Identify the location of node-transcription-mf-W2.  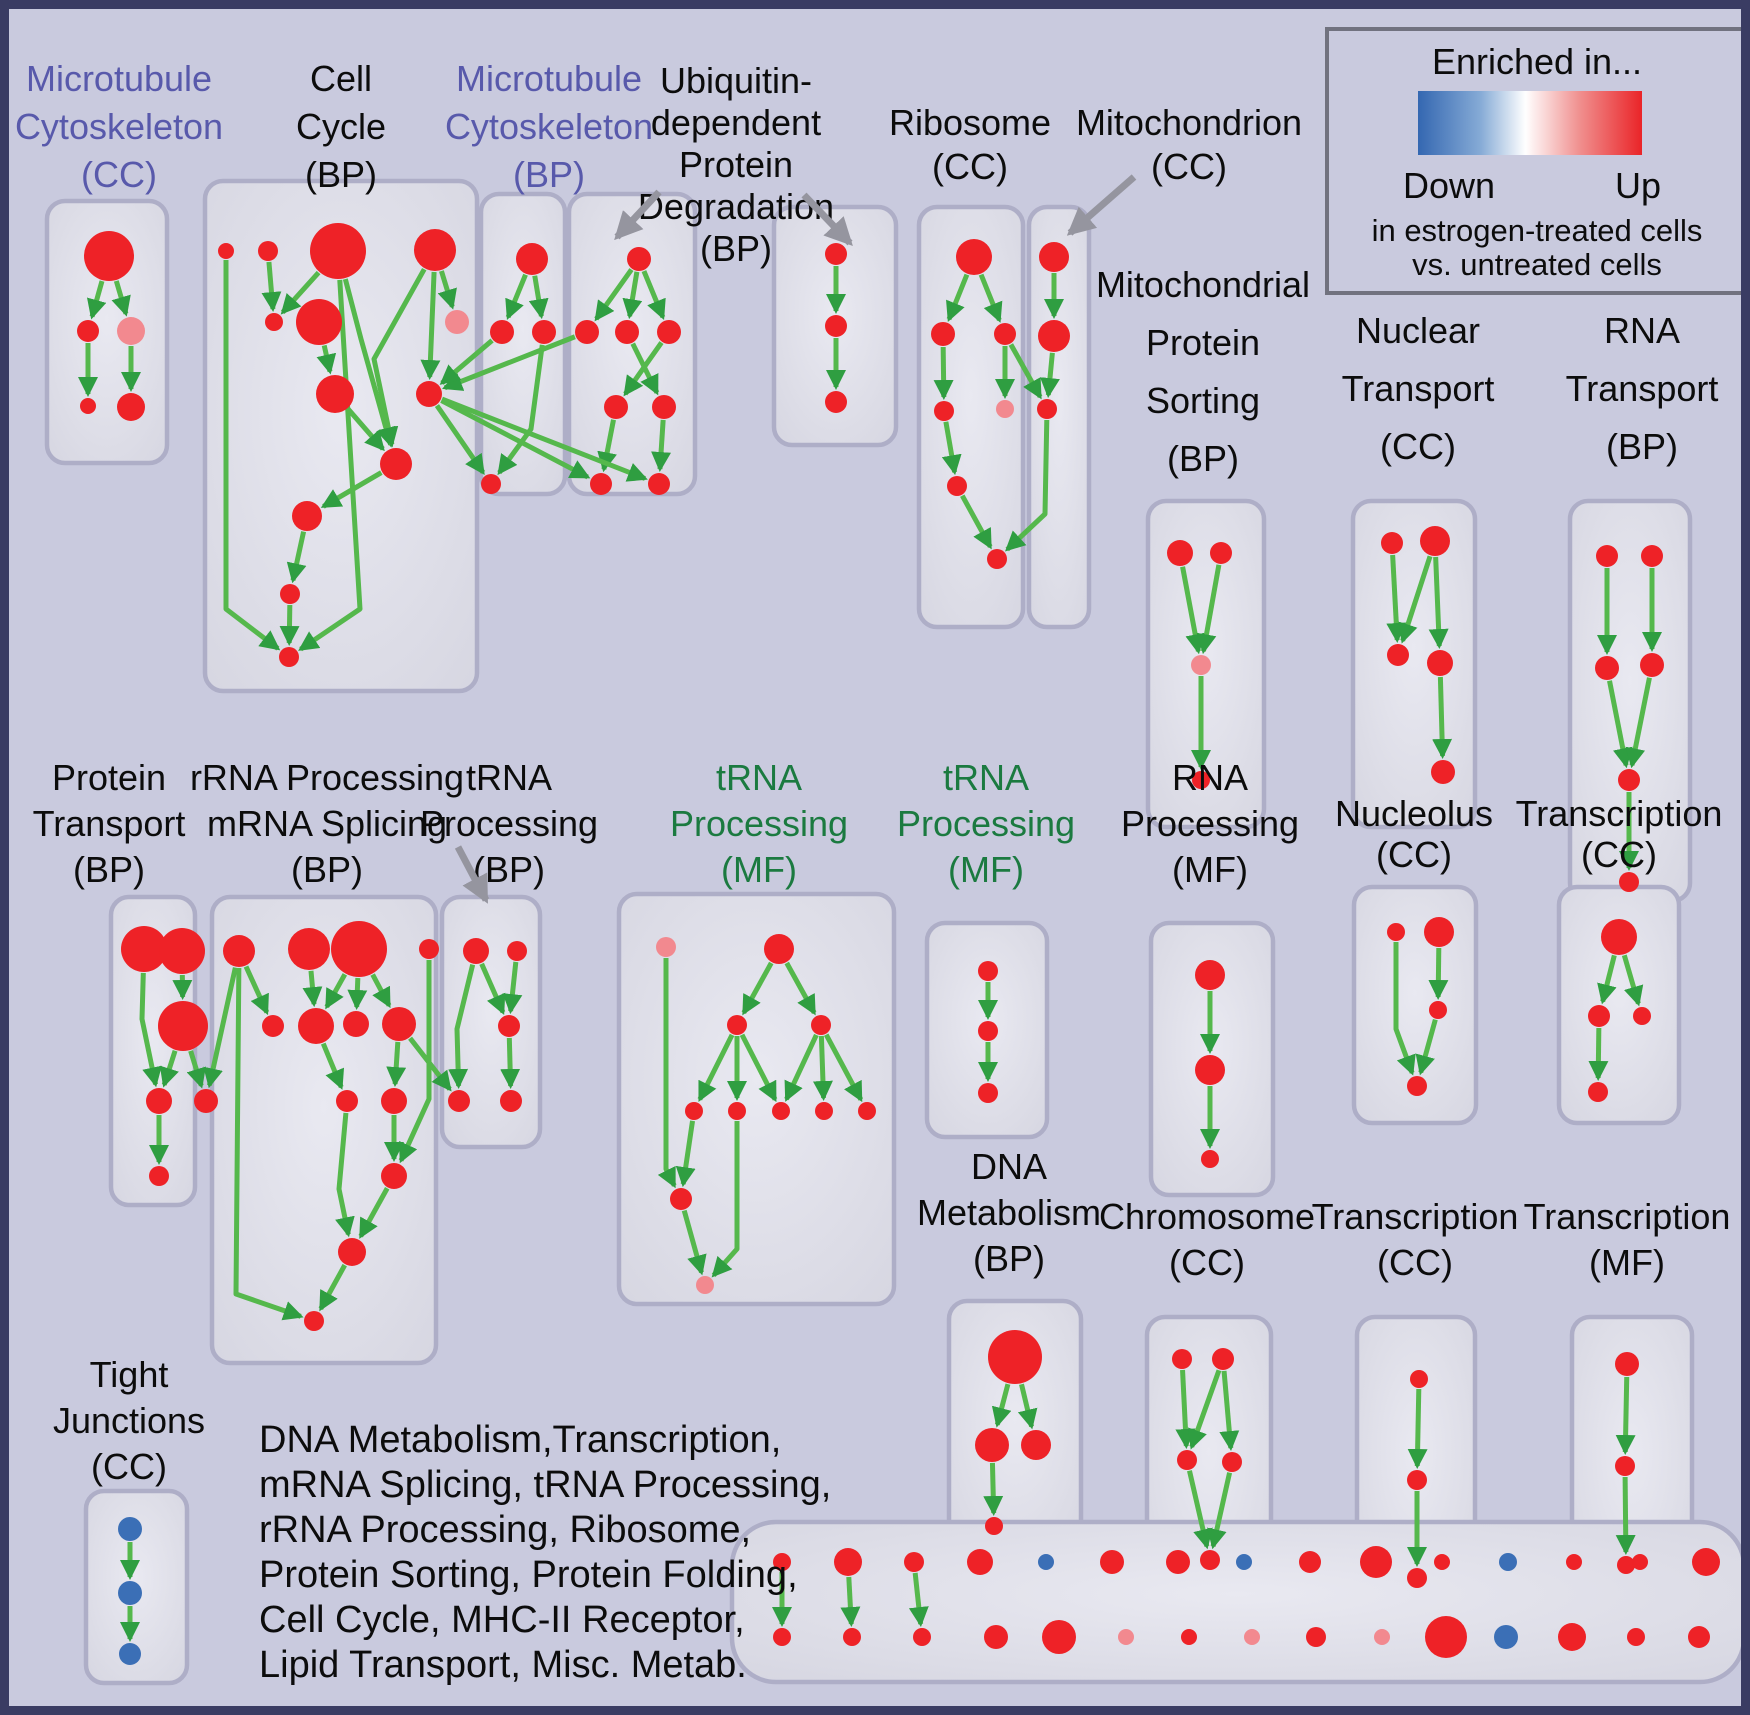
(1626, 1565).